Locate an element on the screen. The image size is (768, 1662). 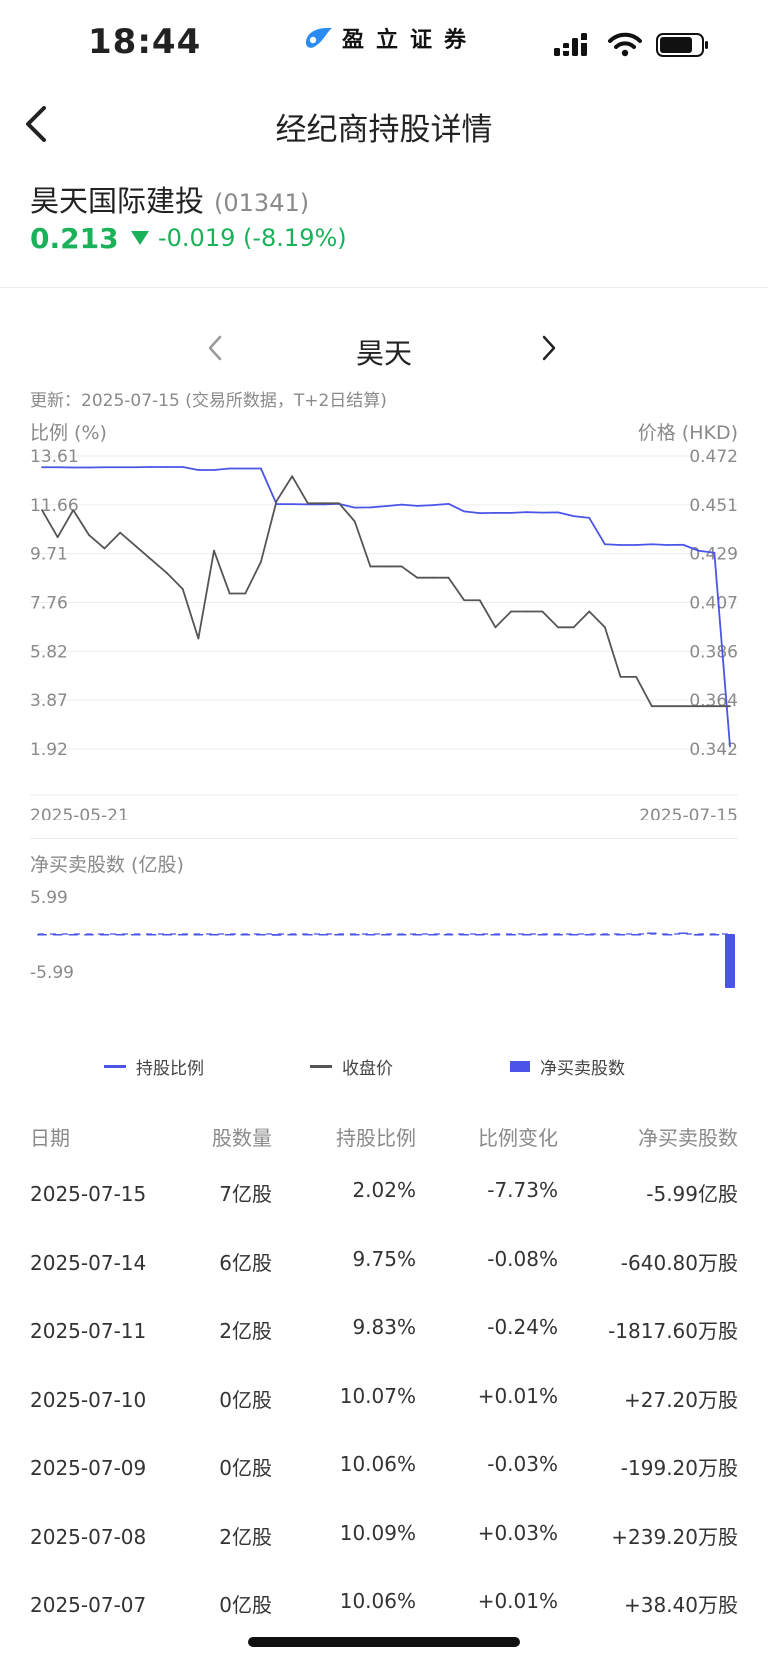
x-end-label: 2025-07-15 is located at coordinates (688, 813).